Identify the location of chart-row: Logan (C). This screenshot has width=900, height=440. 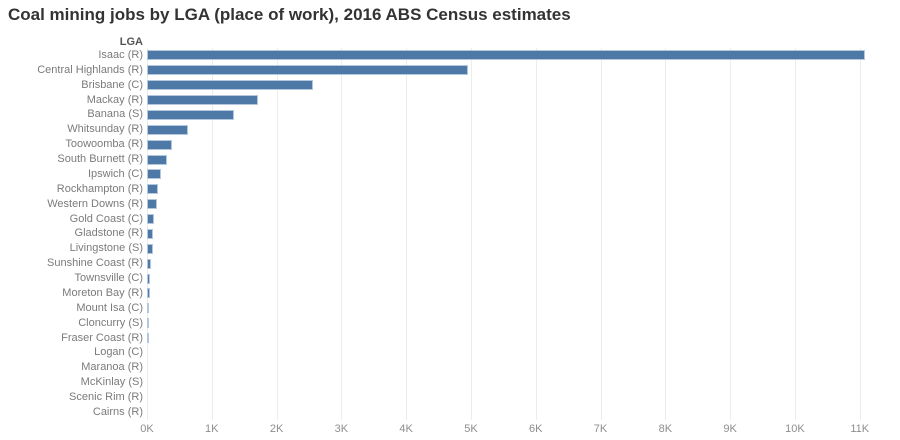
(448, 353).